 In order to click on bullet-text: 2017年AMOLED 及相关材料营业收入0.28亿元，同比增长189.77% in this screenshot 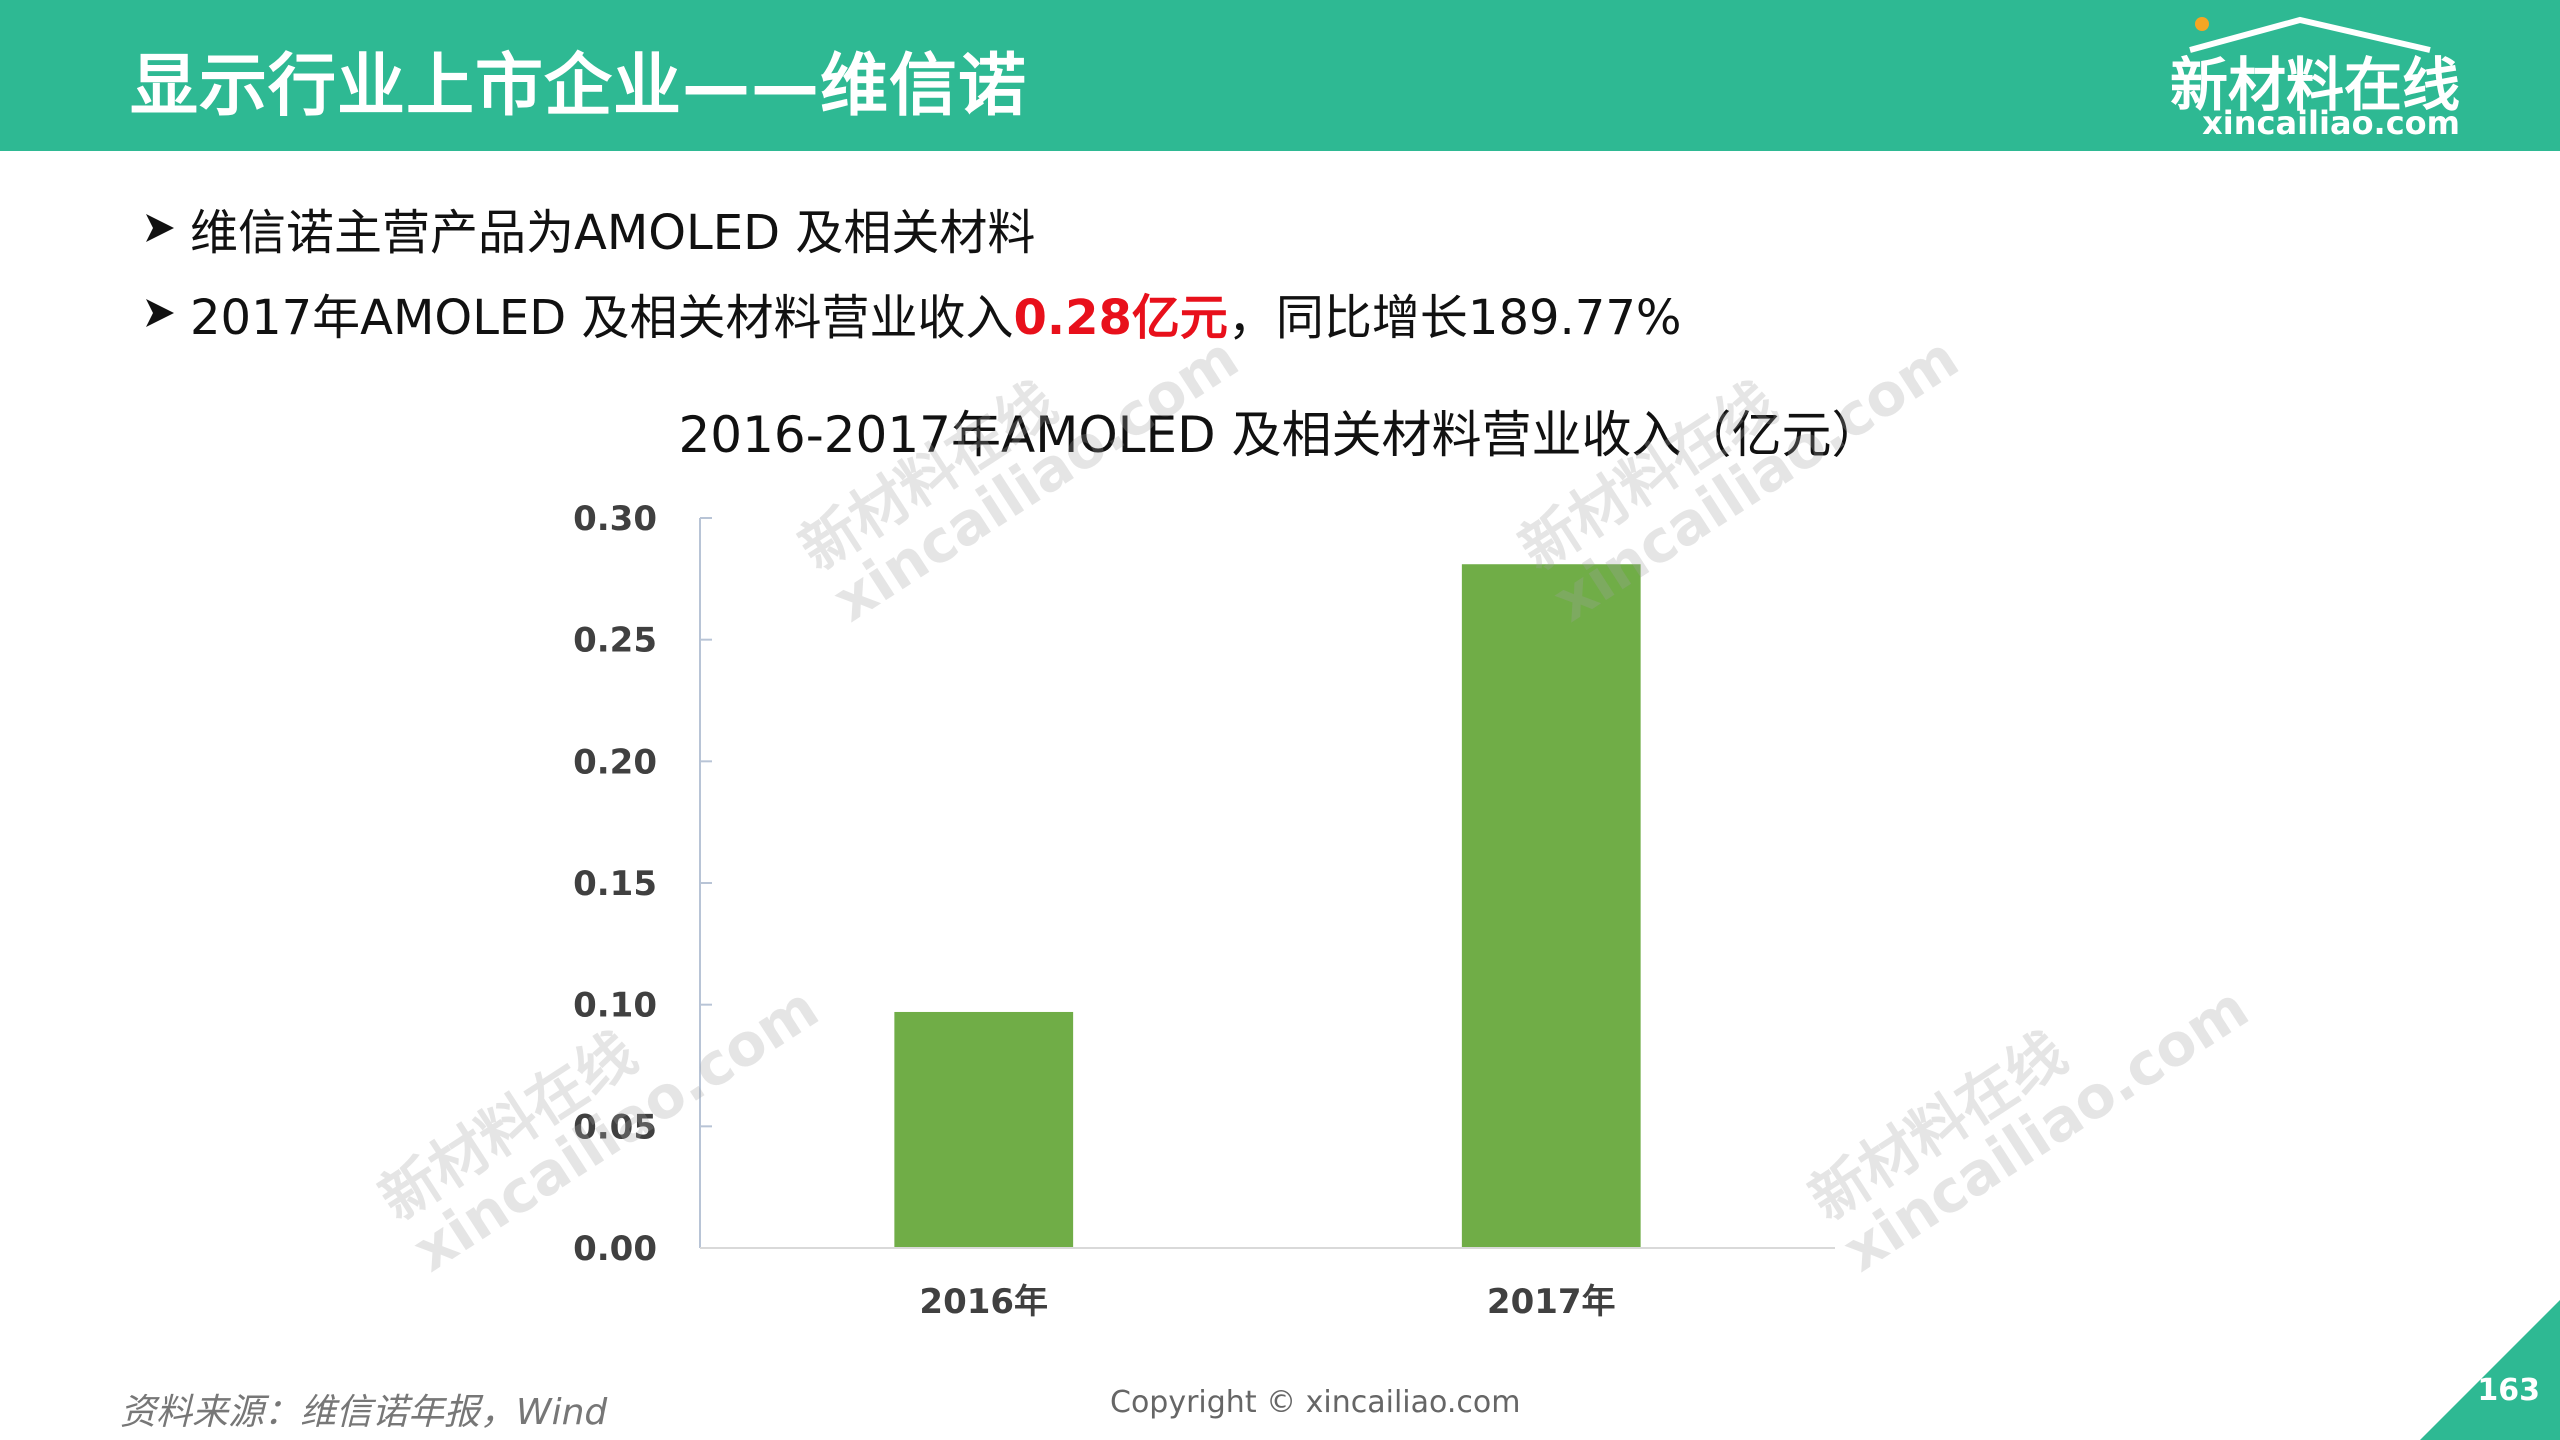, I will do `click(936, 313)`.